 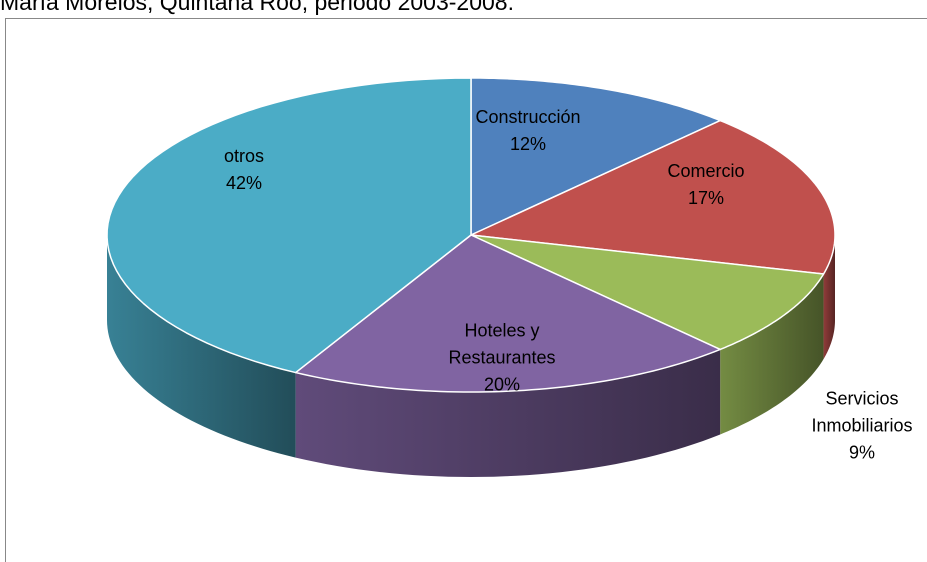 What do you see at coordinates (502, 344) in the screenshot?
I see `category-label: Hoteles y Restaurantes` at bounding box center [502, 344].